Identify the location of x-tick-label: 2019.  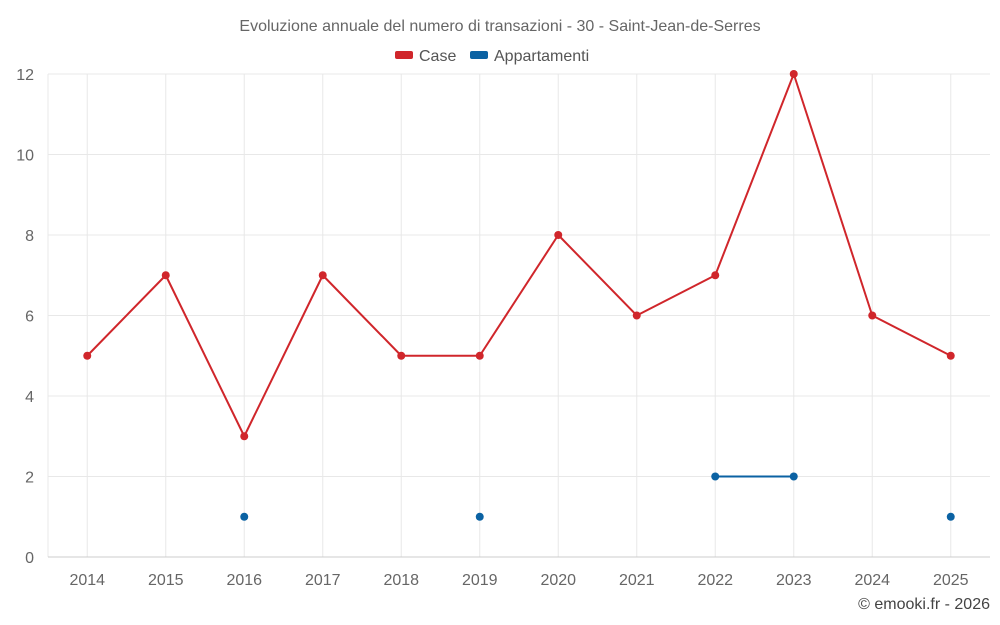
(480, 580).